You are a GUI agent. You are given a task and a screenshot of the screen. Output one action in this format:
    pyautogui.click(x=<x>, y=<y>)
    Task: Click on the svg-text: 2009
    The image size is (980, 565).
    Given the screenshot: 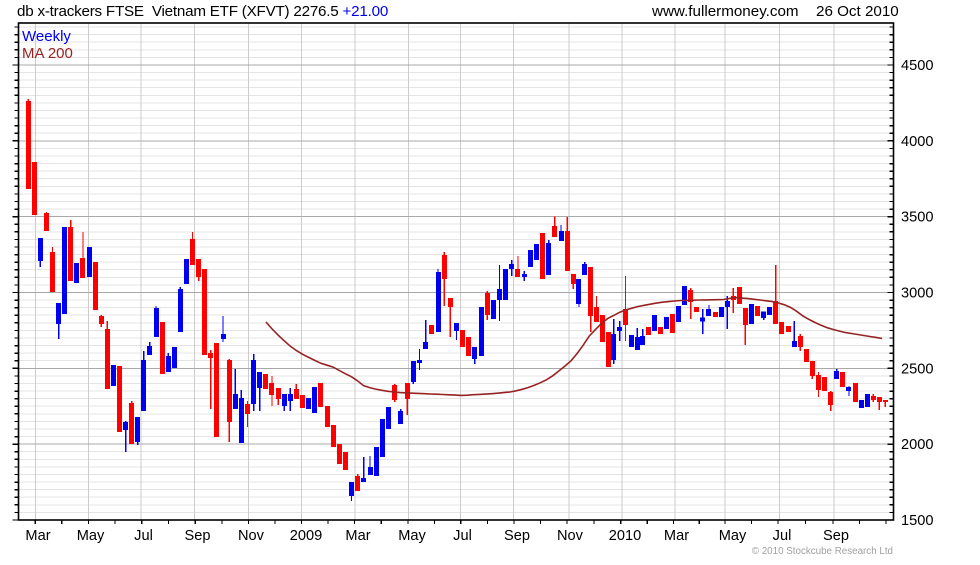 What is the action you would take?
    pyautogui.click(x=306, y=536)
    